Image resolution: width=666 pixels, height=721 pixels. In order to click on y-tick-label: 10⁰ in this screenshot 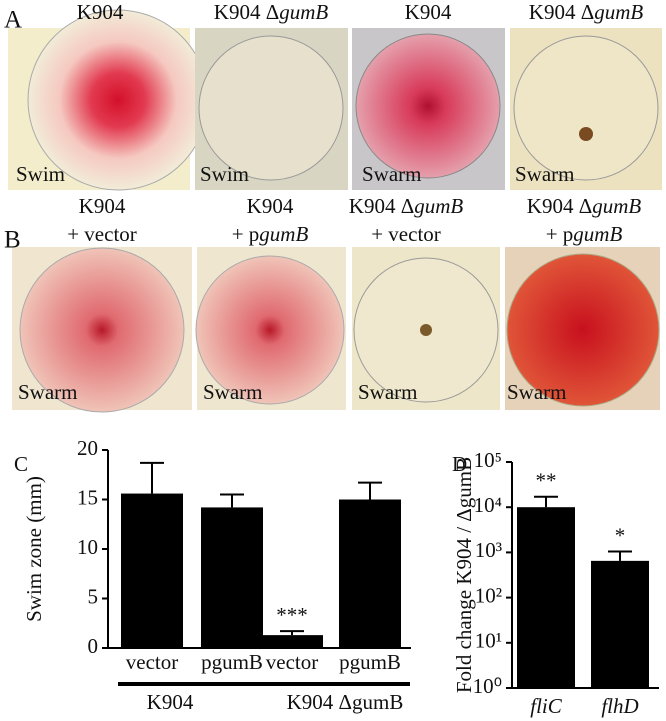, I will do `click(487, 686)`.